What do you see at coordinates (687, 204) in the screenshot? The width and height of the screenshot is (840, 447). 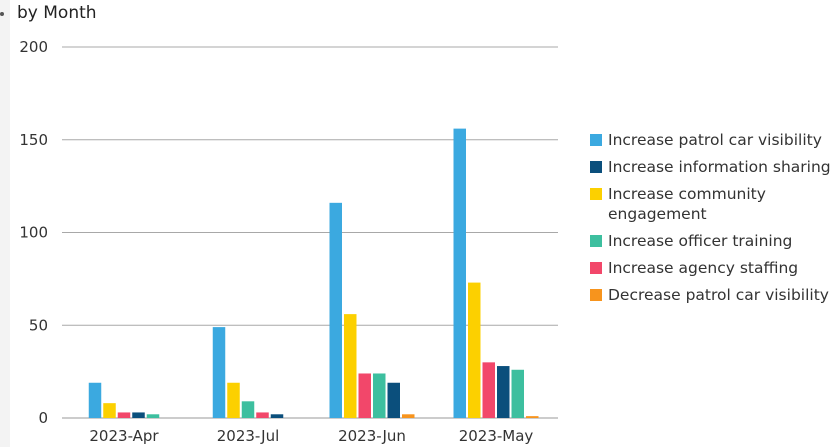 I see `legend-label: Increase community engagement` at bounding box center [687, 204].